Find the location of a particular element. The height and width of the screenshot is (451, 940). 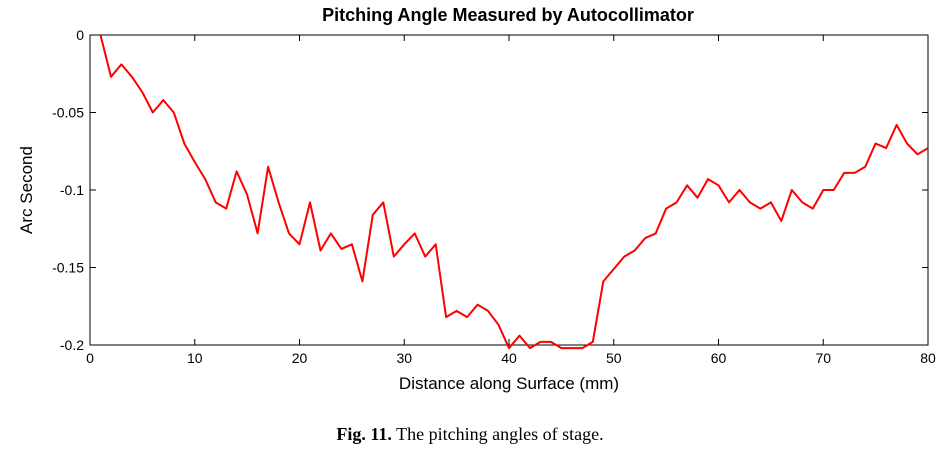

x-tick-label: 40 is located at coordinates (509, 358).